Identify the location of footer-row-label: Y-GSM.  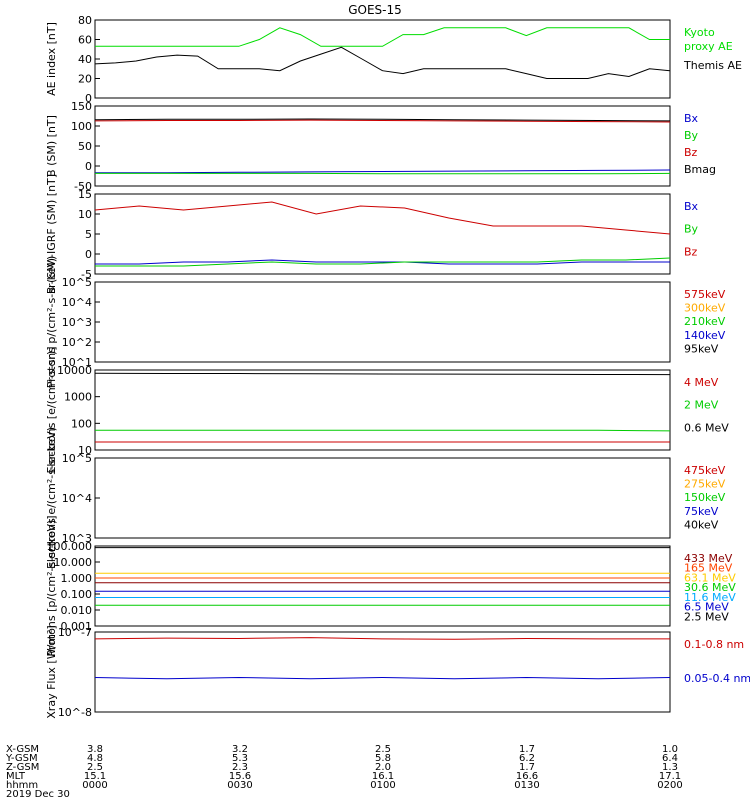
(21, 758).